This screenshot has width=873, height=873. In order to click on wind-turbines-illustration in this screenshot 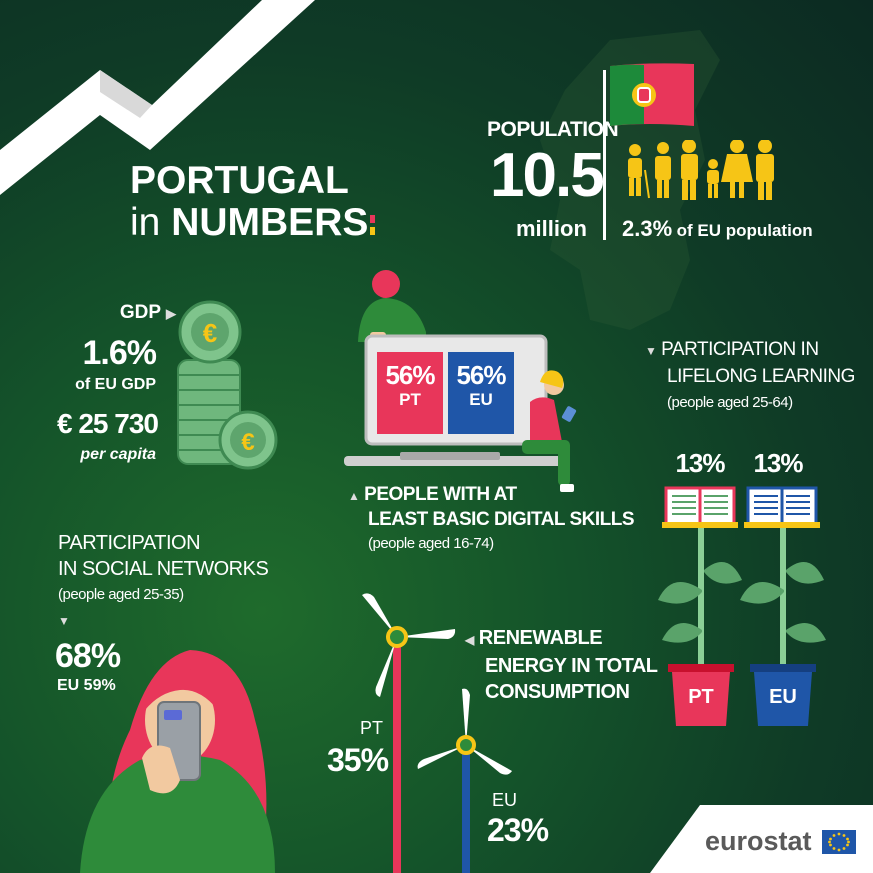, I will do `click(437, 733)`.